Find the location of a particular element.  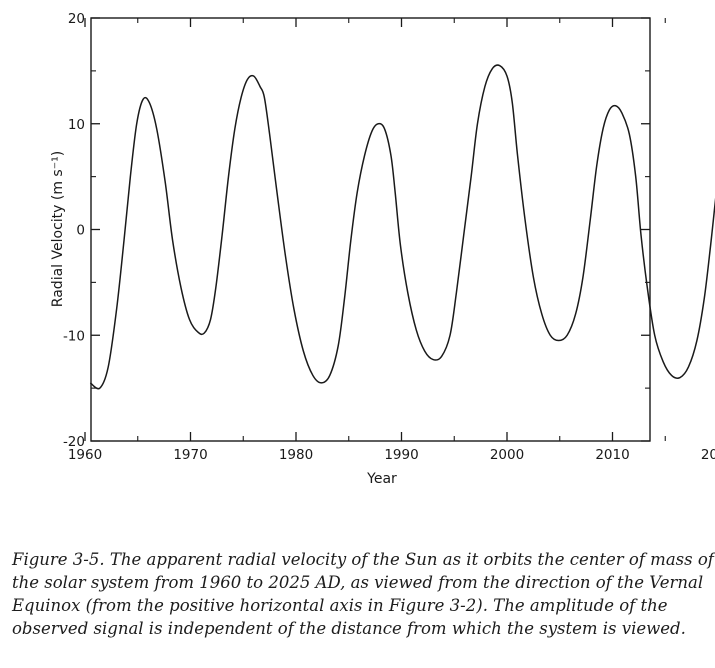

y-tick-label: 10 is located at coordinates (76, 125).